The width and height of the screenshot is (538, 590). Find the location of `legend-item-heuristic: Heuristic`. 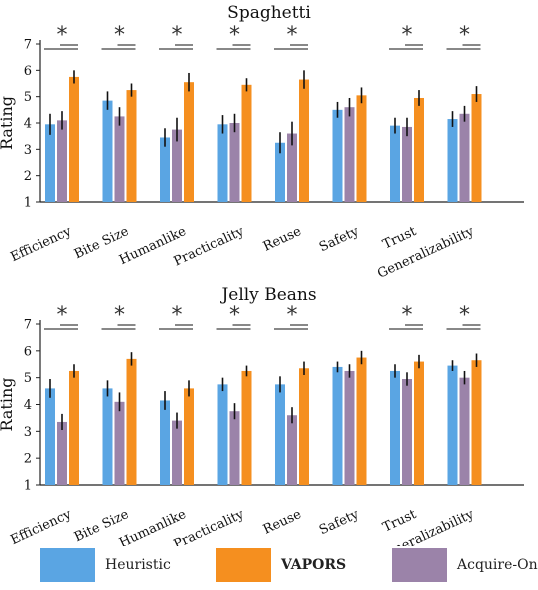

legend-item-heuristic: Heuristic is located at coordinates (105, 565).